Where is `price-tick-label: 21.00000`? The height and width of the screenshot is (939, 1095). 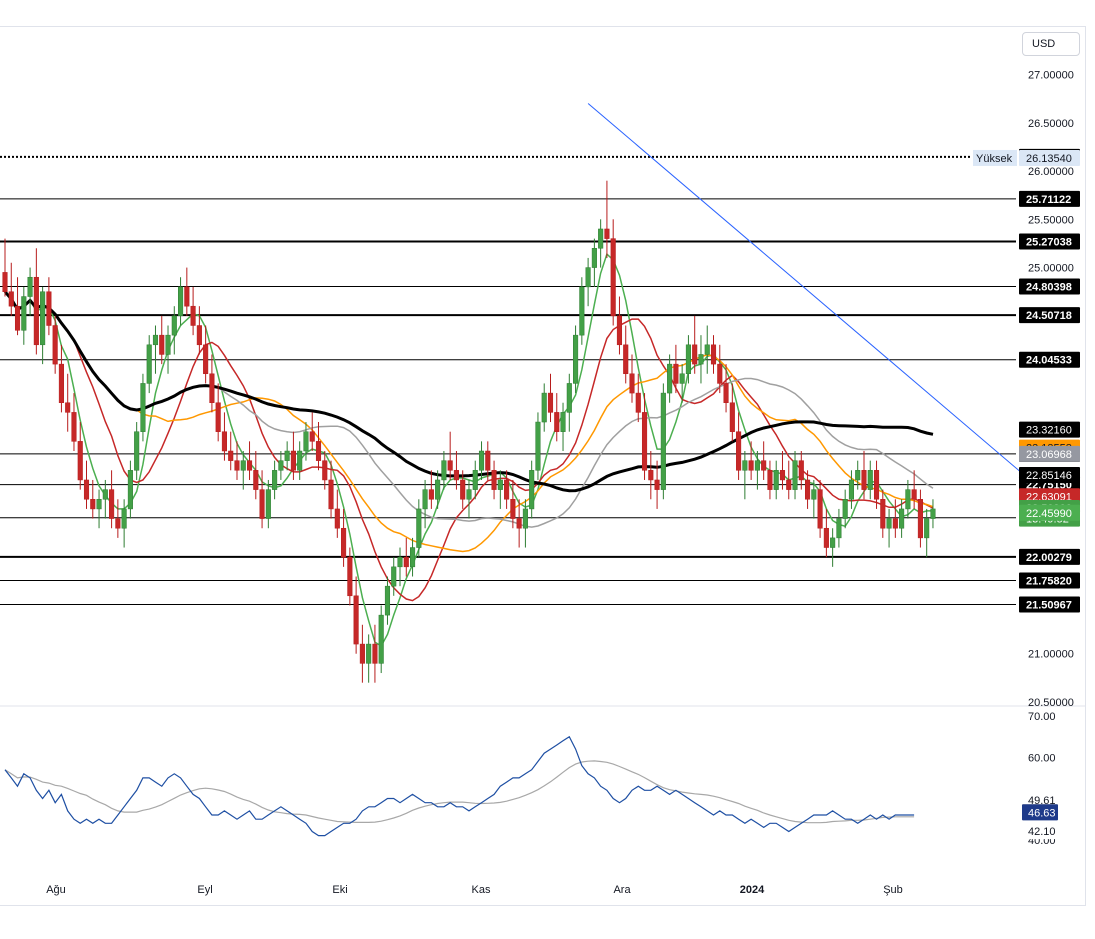
price-tick-label: 21.00000 is located at coordinates (1051, 655).